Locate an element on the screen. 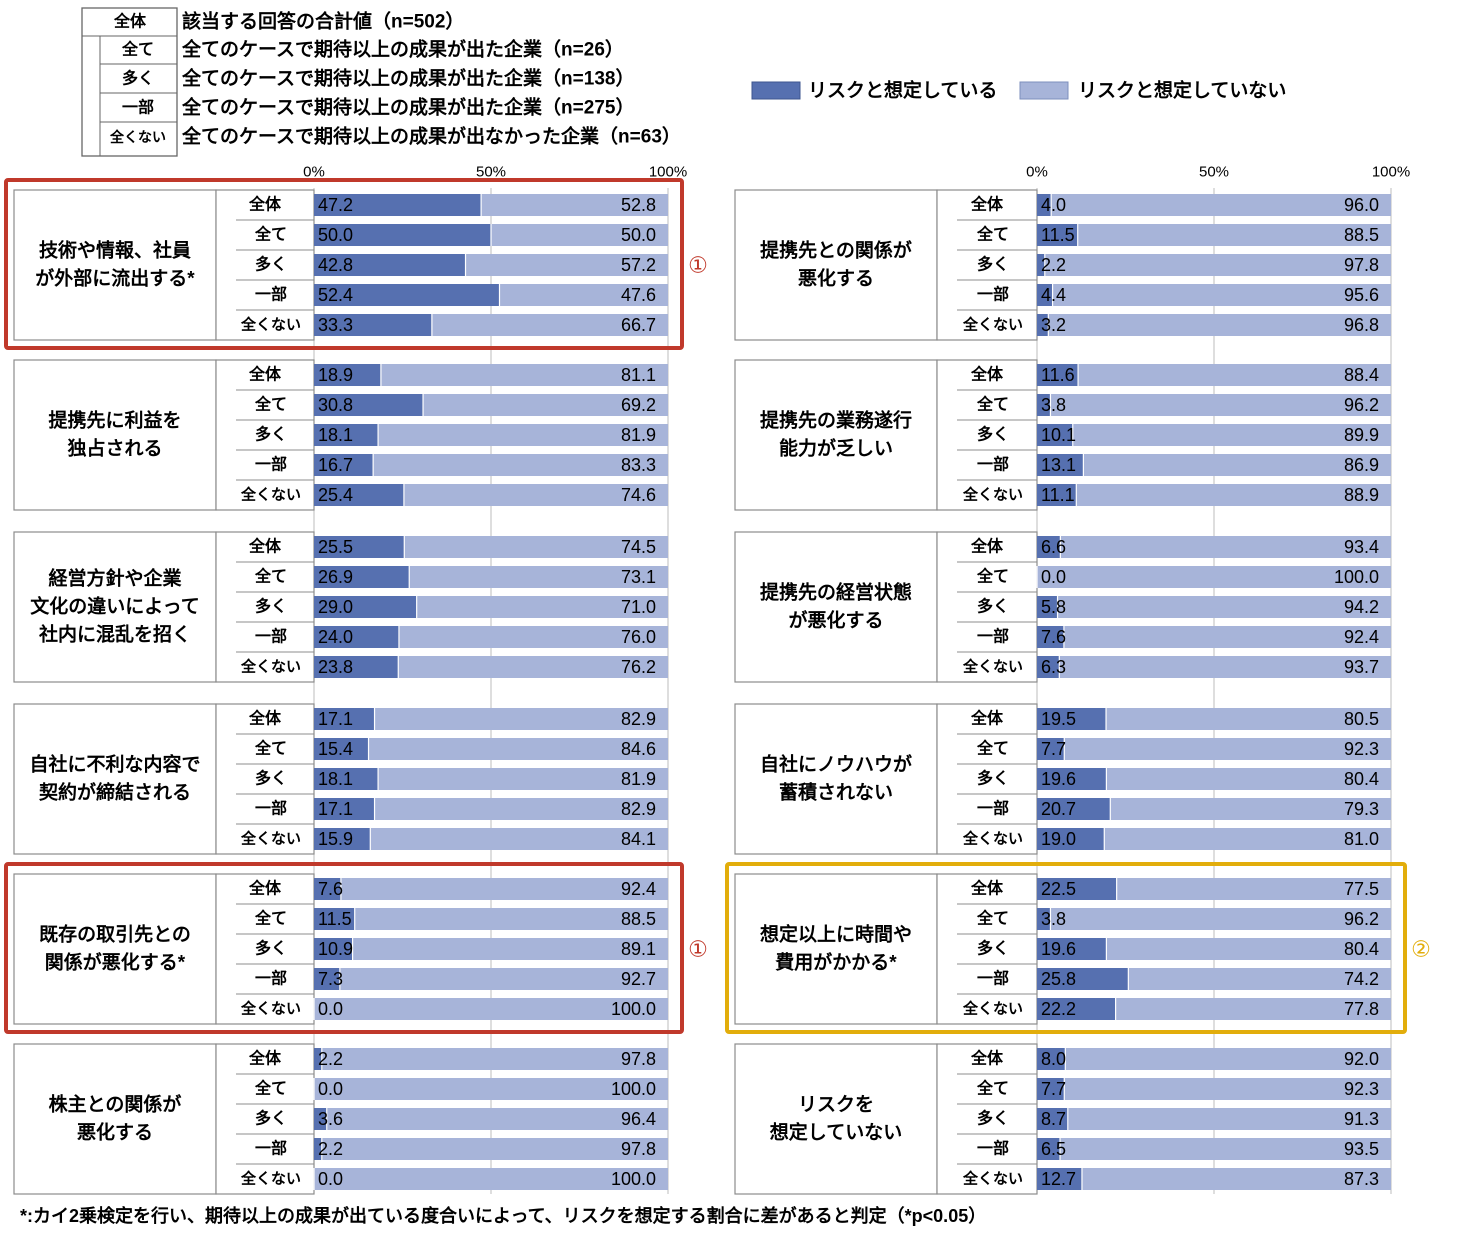 The height and width of the screenshot is (1241, 1465). axis-tick-left-2: 100% is located at coordinates (668, 172).